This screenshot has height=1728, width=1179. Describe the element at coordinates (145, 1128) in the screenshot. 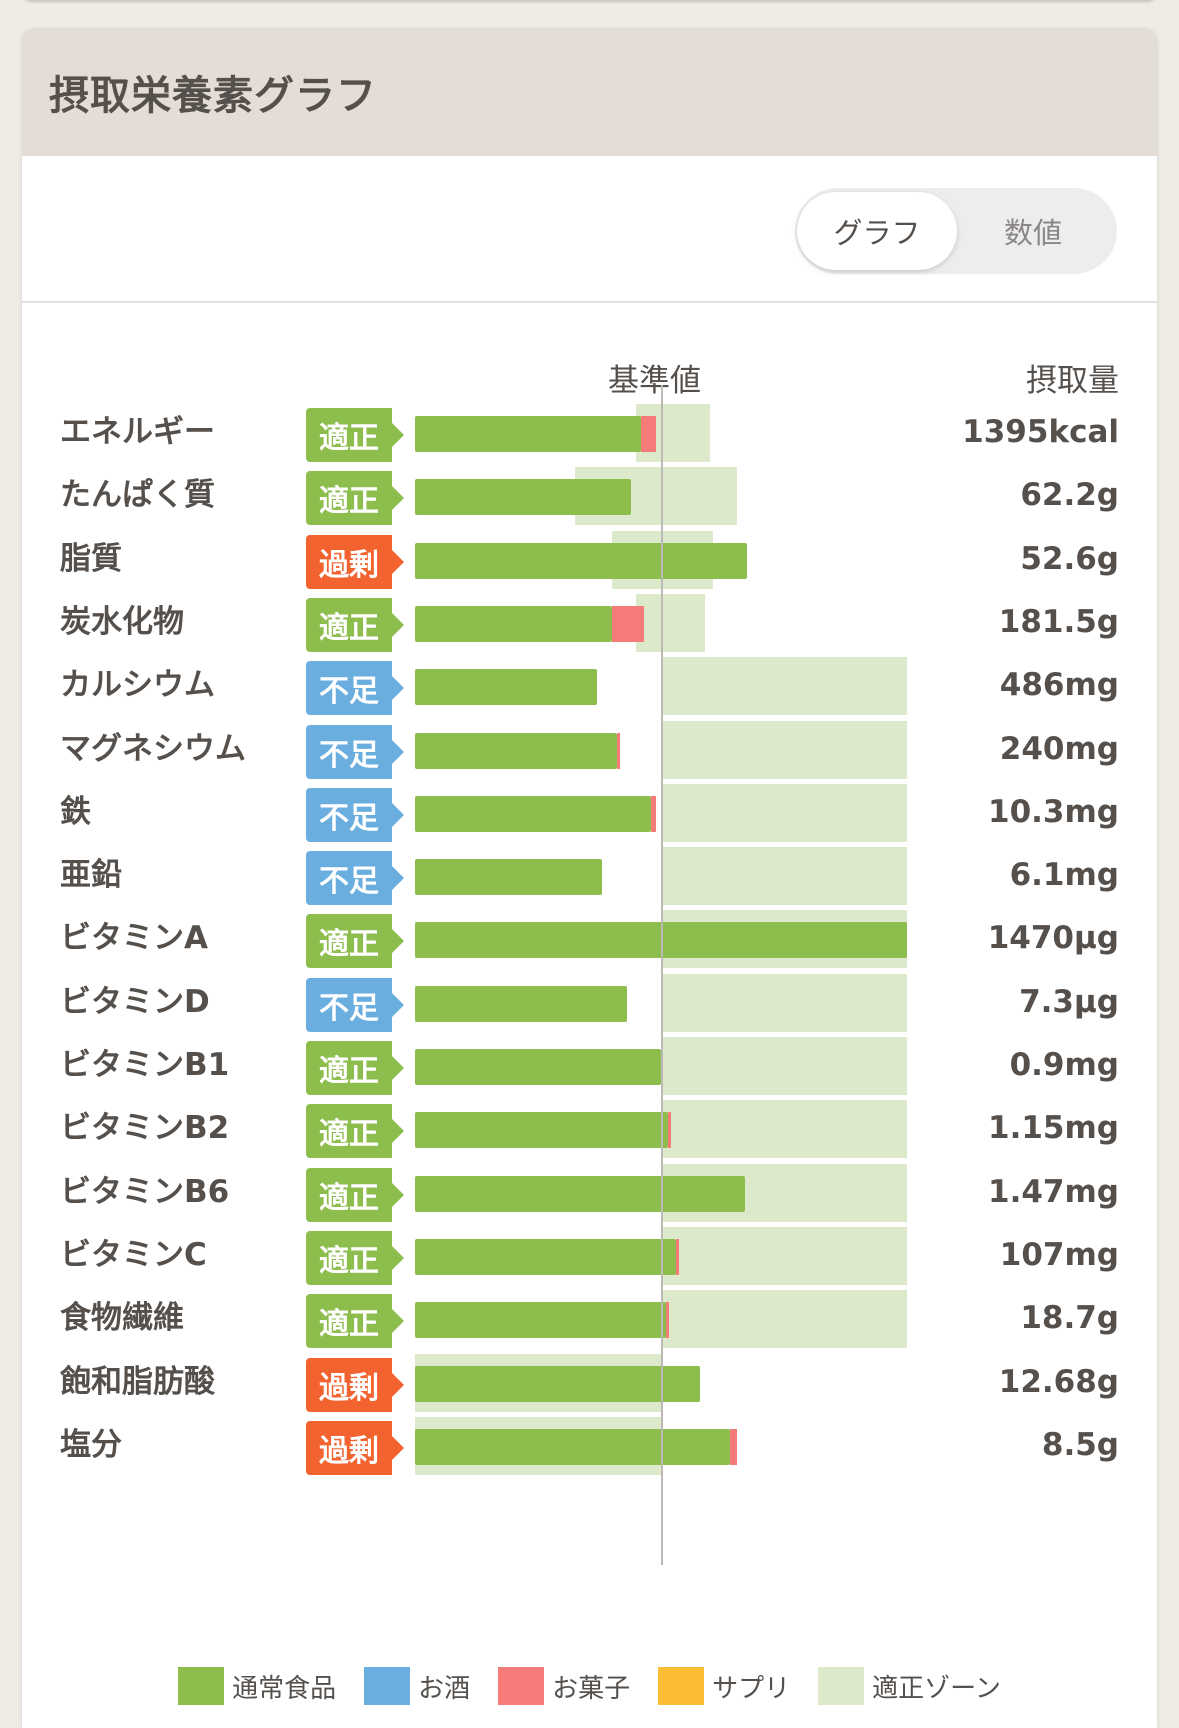

I see `nutrient-name: ビタミンB2` at that location.